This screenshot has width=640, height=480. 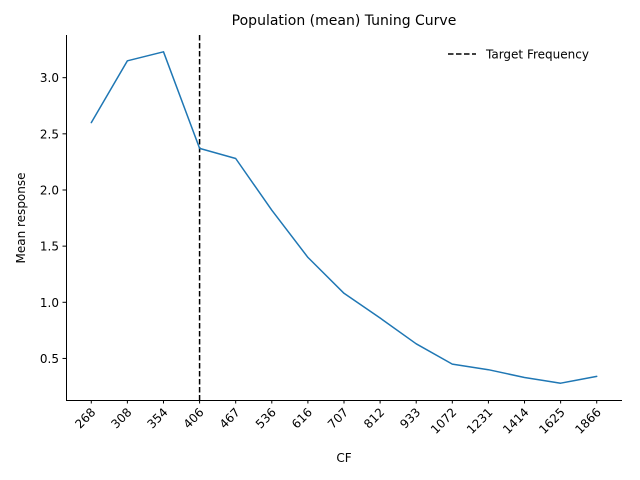 I want to click on y-tick-label: 2.5, so click(x=49, y=134).